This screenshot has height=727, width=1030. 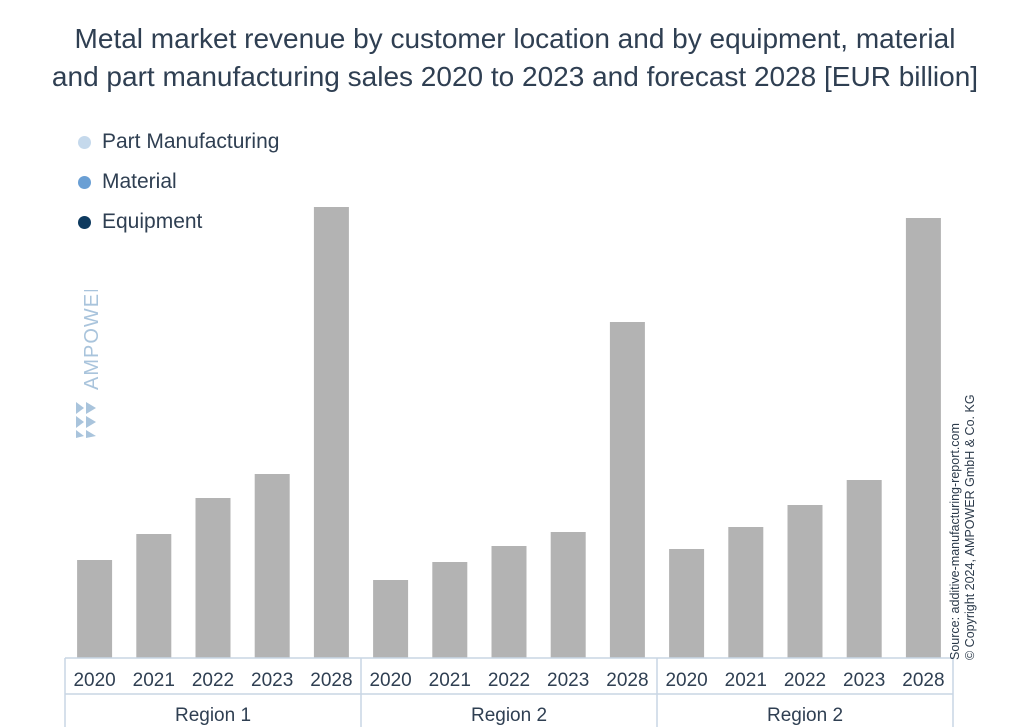 I want to click on bar-3-2028, so click(x=923, y=438).